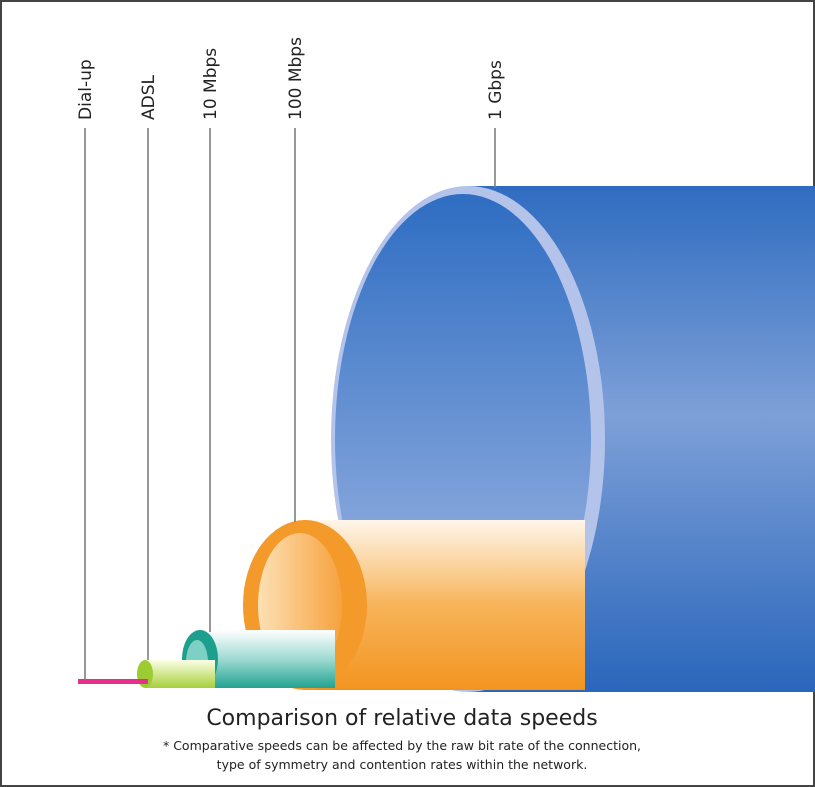  What do you see at coordinates (86, 89) in the screenshot?
I see `pipe-label: Dial-up` at bounding box center [86, 89].